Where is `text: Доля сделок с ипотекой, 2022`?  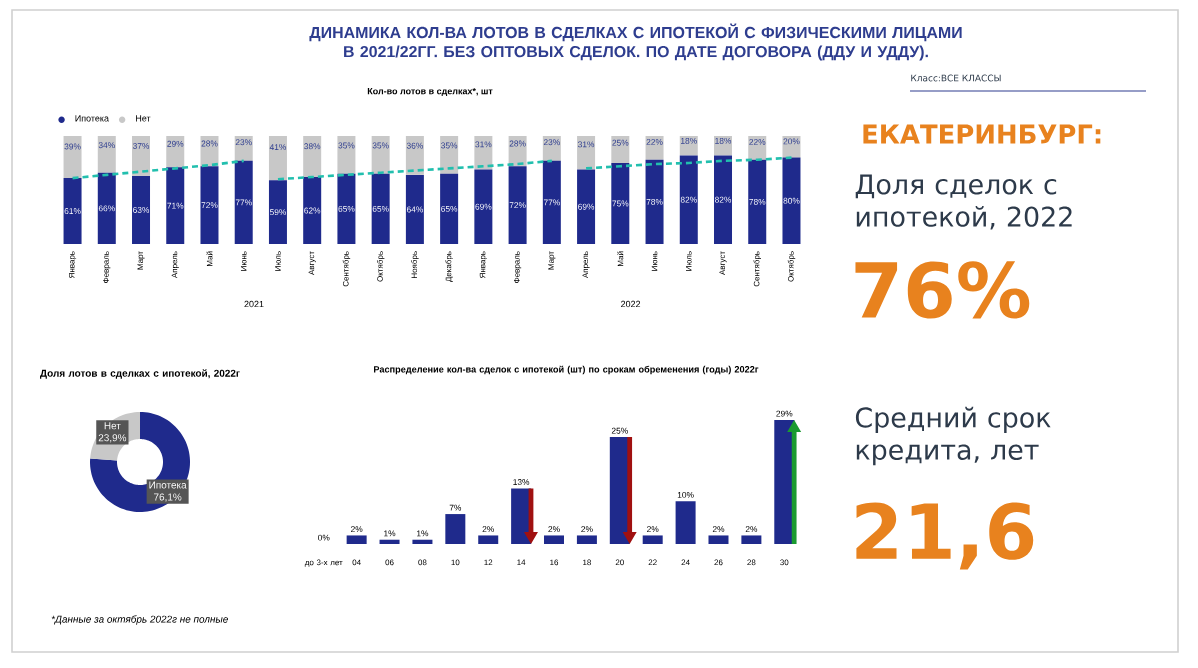 text: Доля сделок с ипотекой, 2022 is located at coordinates (963, 202).